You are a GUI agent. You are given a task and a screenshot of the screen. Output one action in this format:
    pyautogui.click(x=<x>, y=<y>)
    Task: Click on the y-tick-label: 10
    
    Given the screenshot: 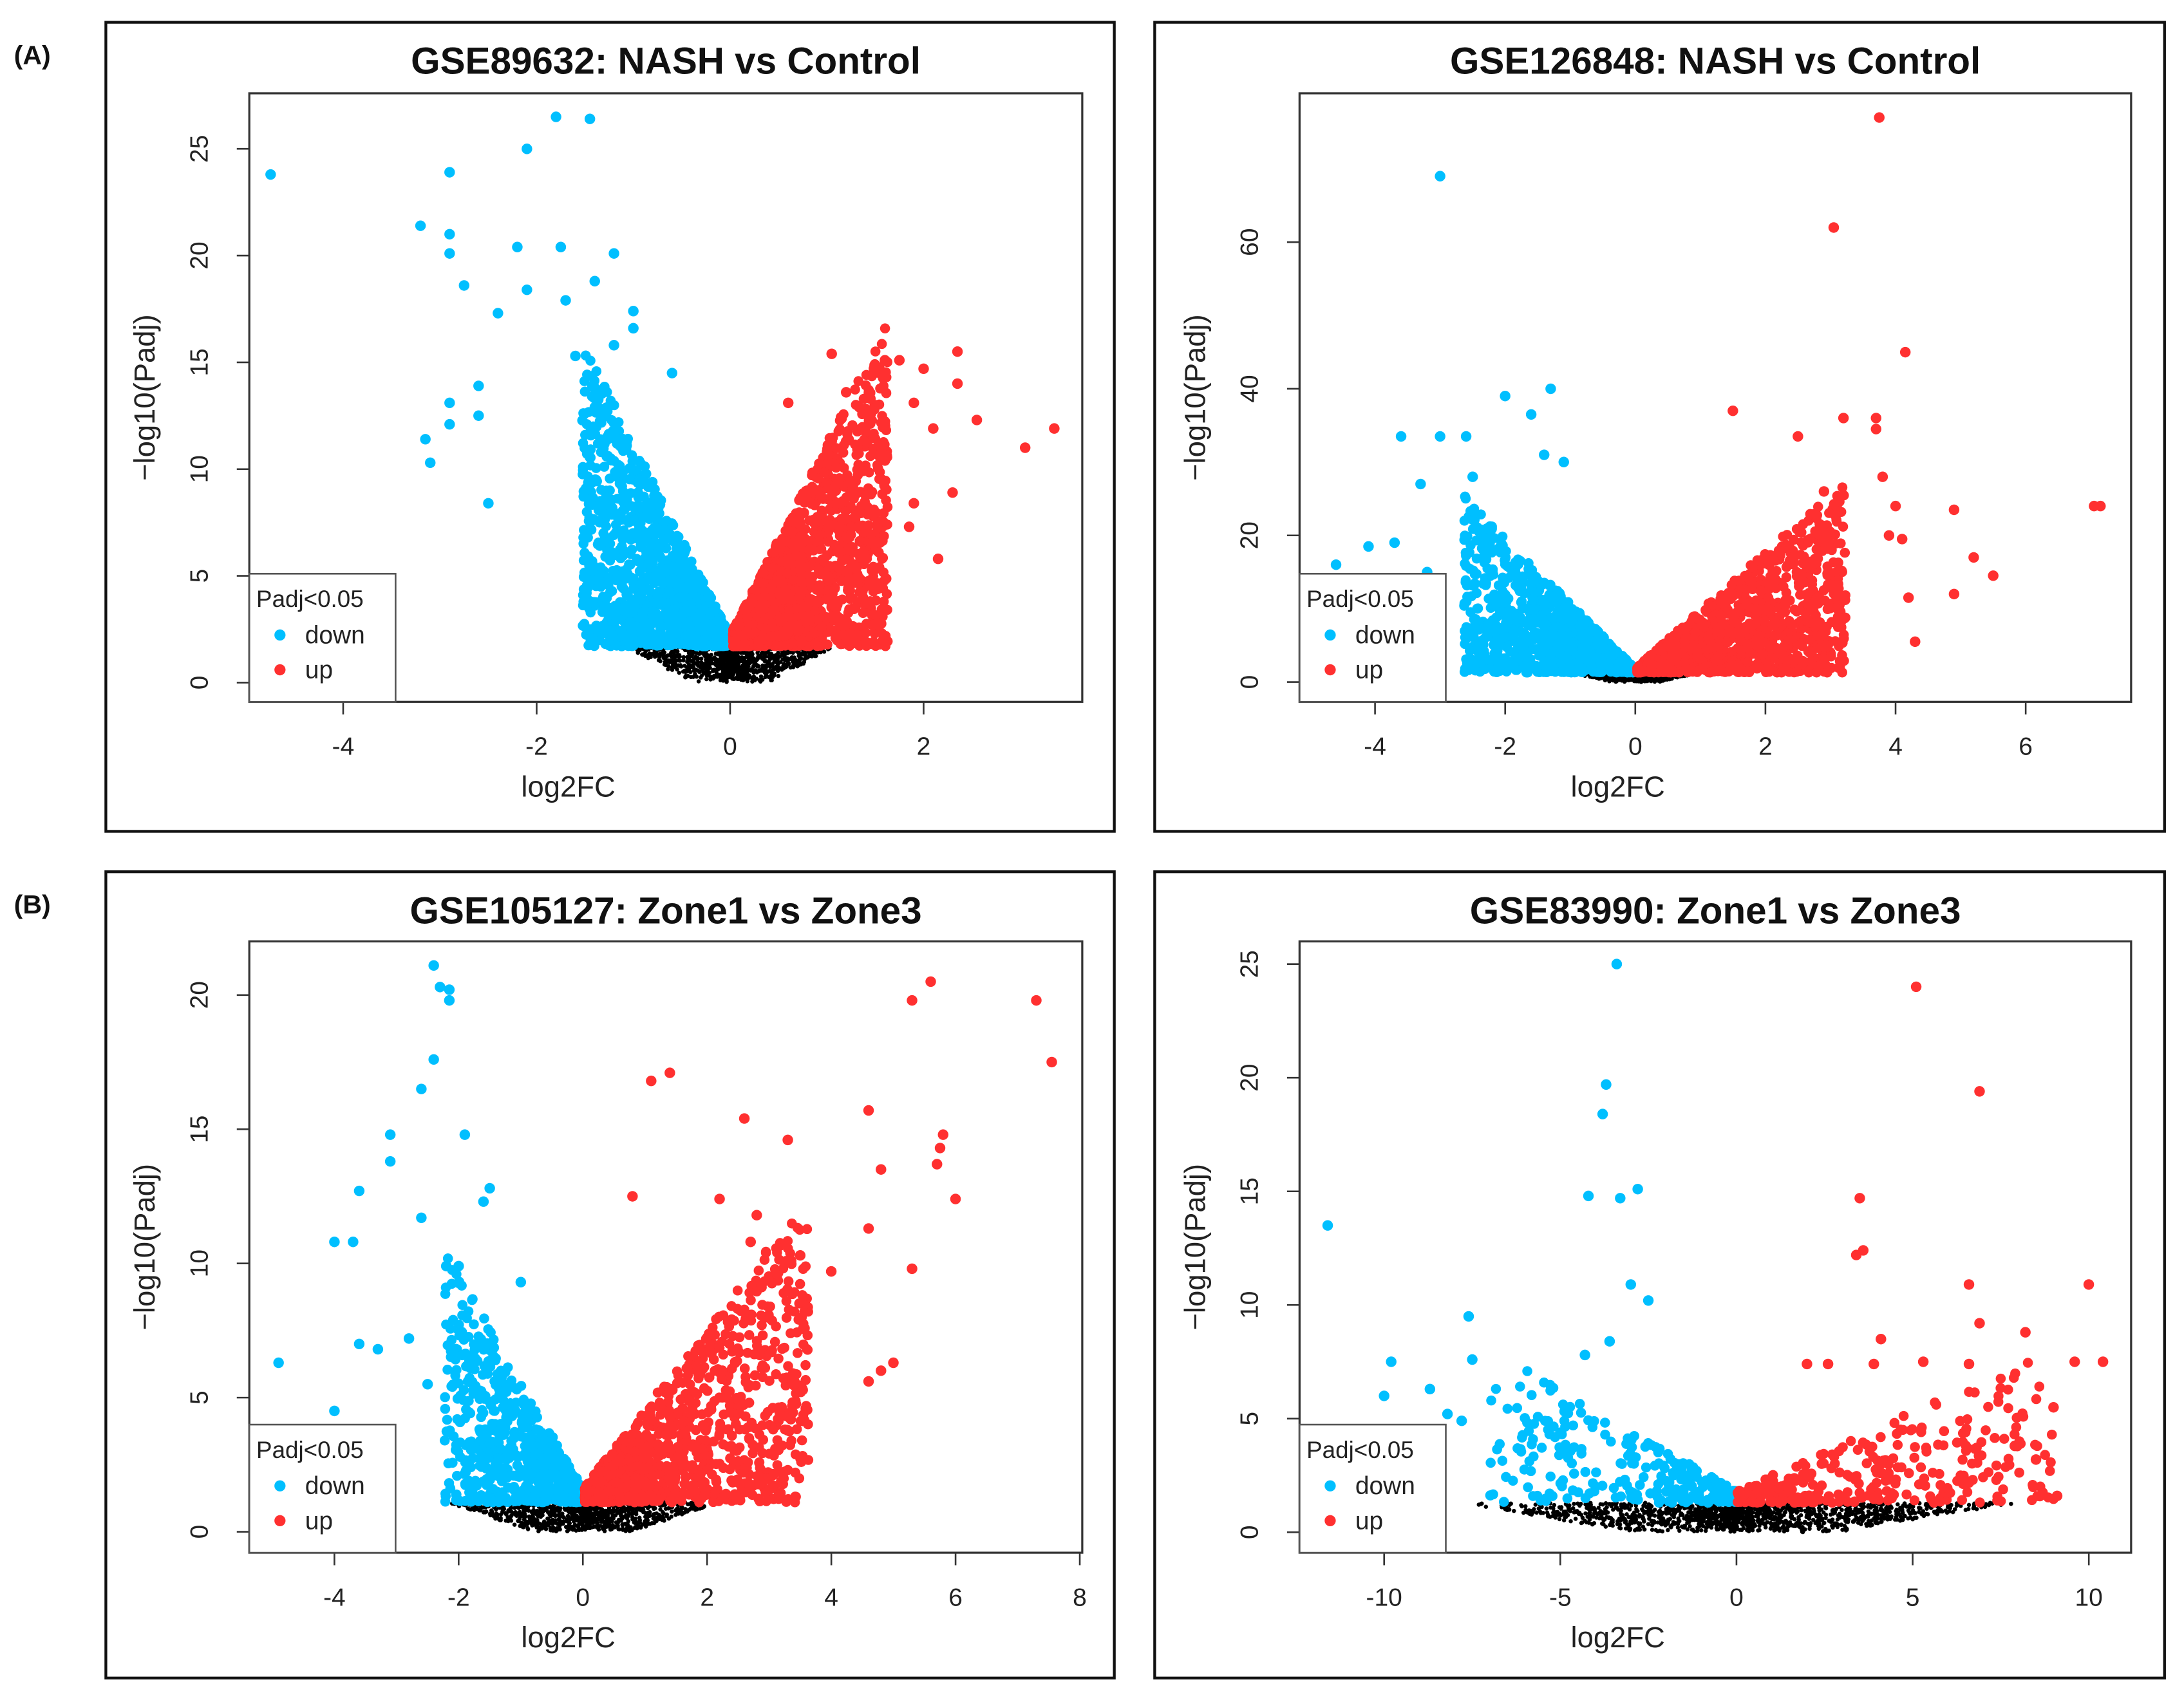 What is the action you would take?
    pyautogui.click(x=199, y=469)
    